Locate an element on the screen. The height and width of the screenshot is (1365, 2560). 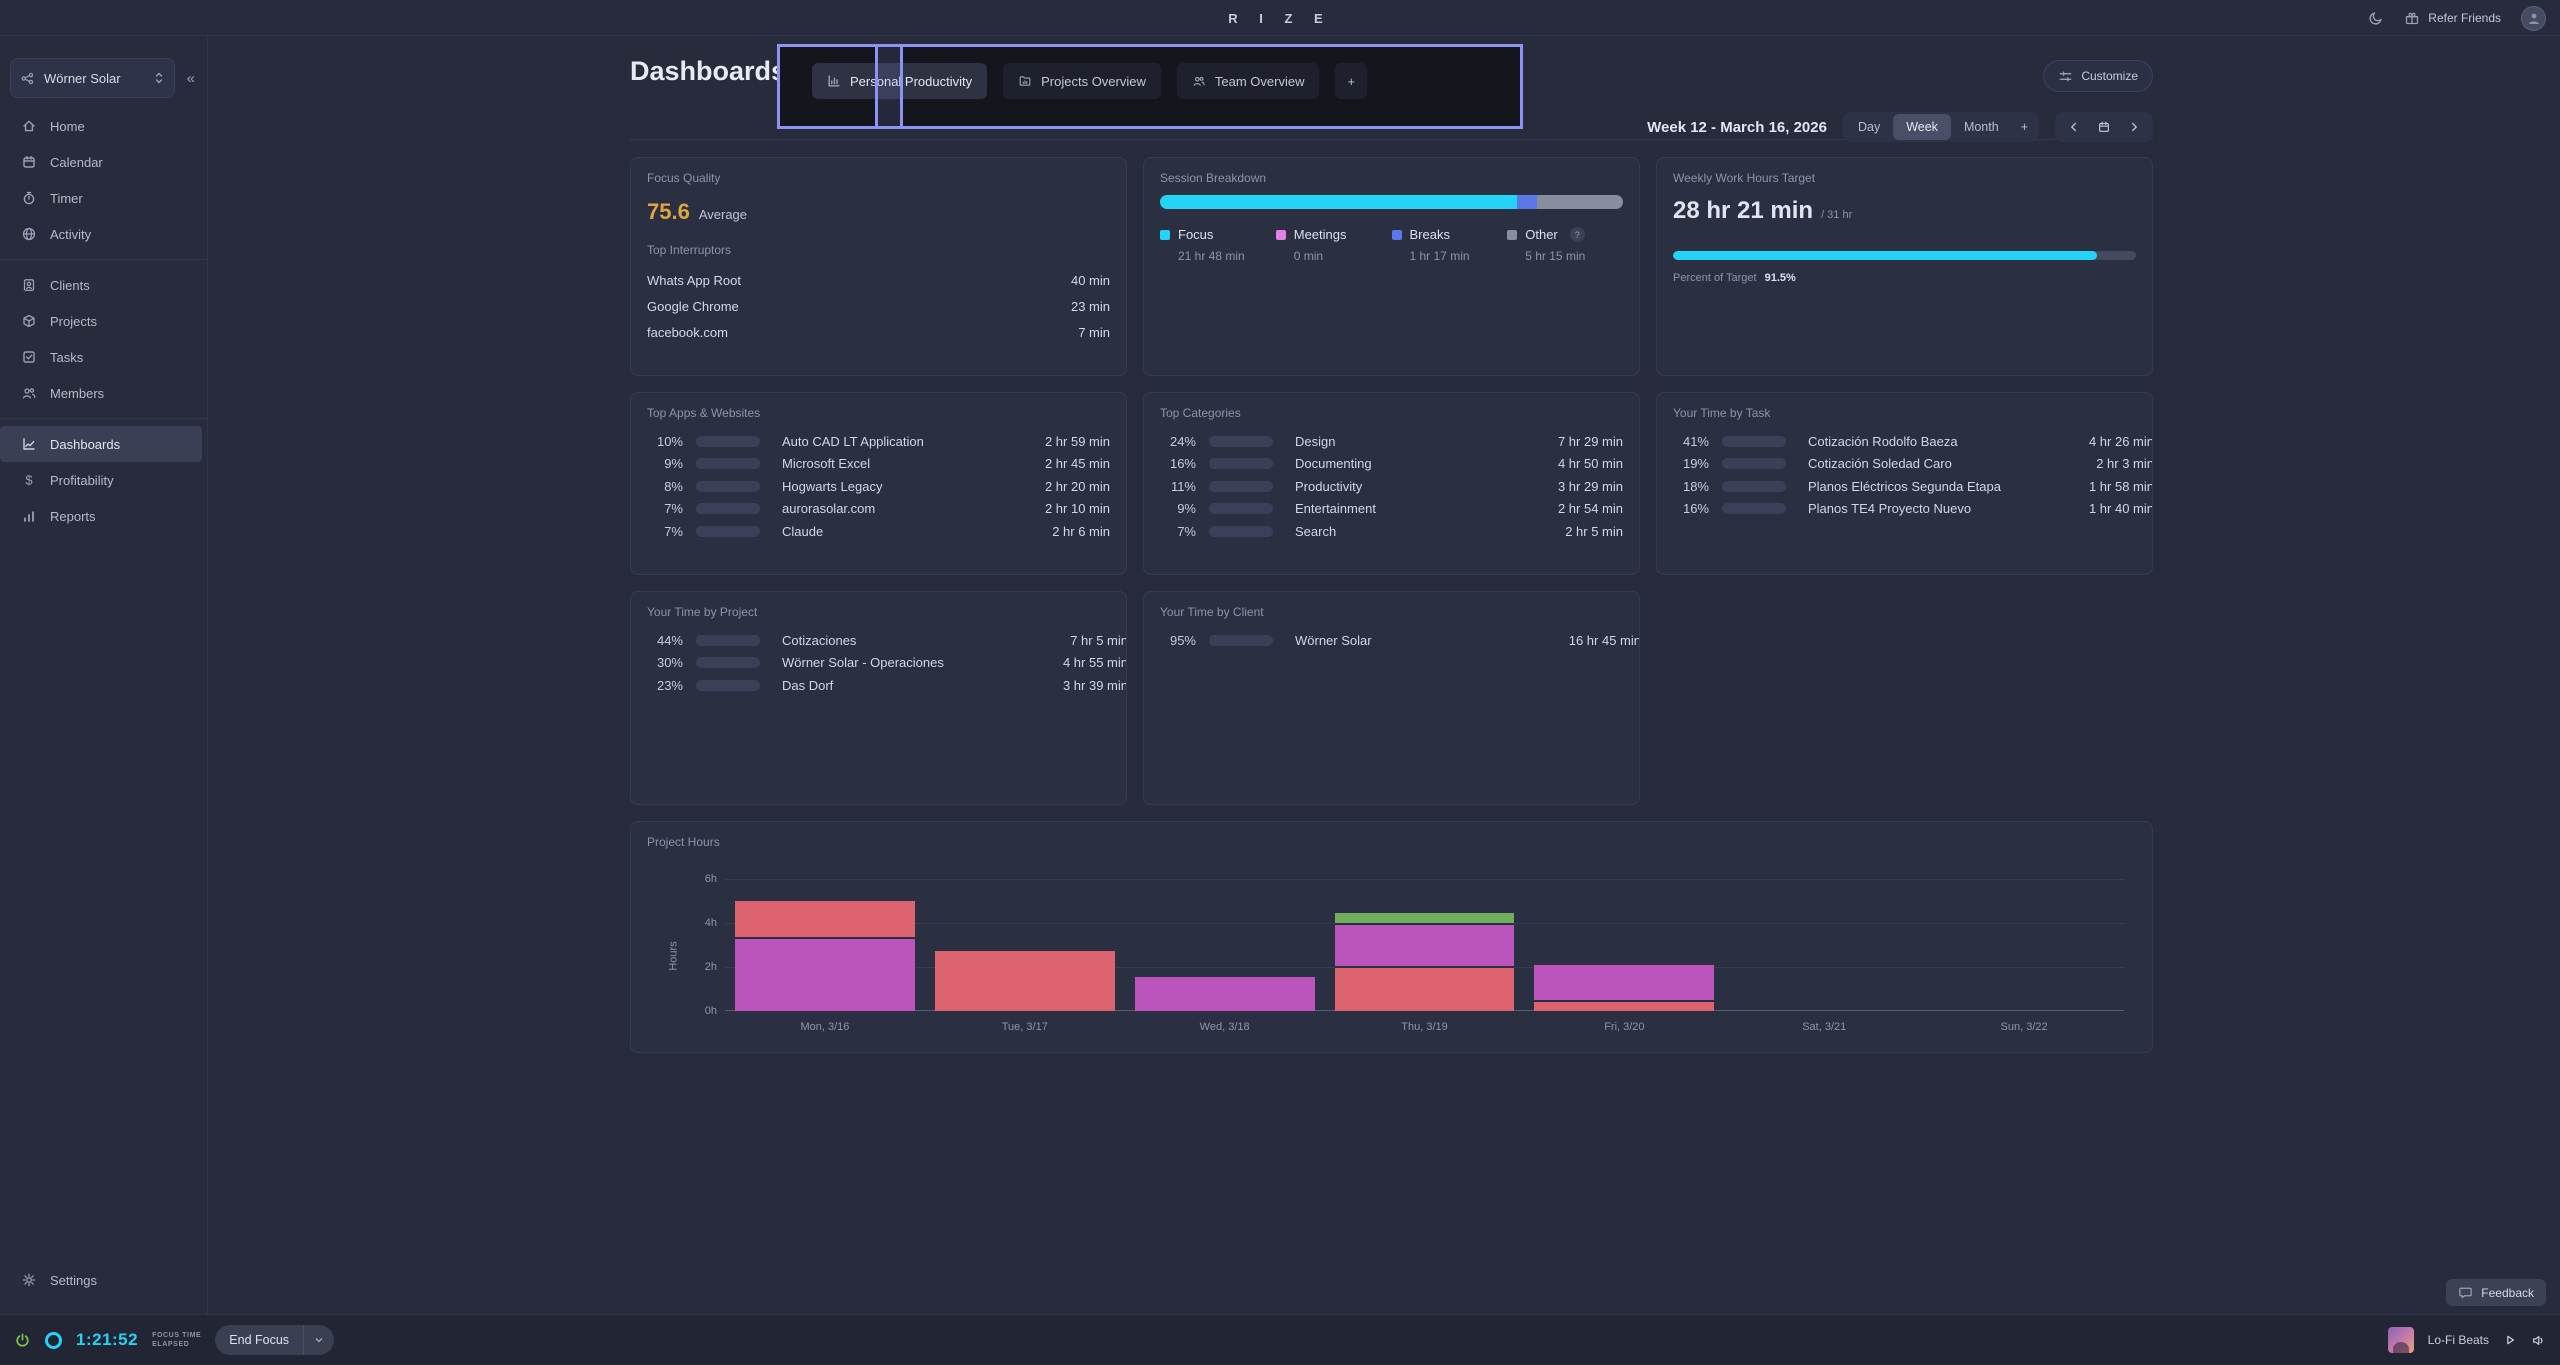
sidebar-item-members: Members is located at coordinates (103, 393).